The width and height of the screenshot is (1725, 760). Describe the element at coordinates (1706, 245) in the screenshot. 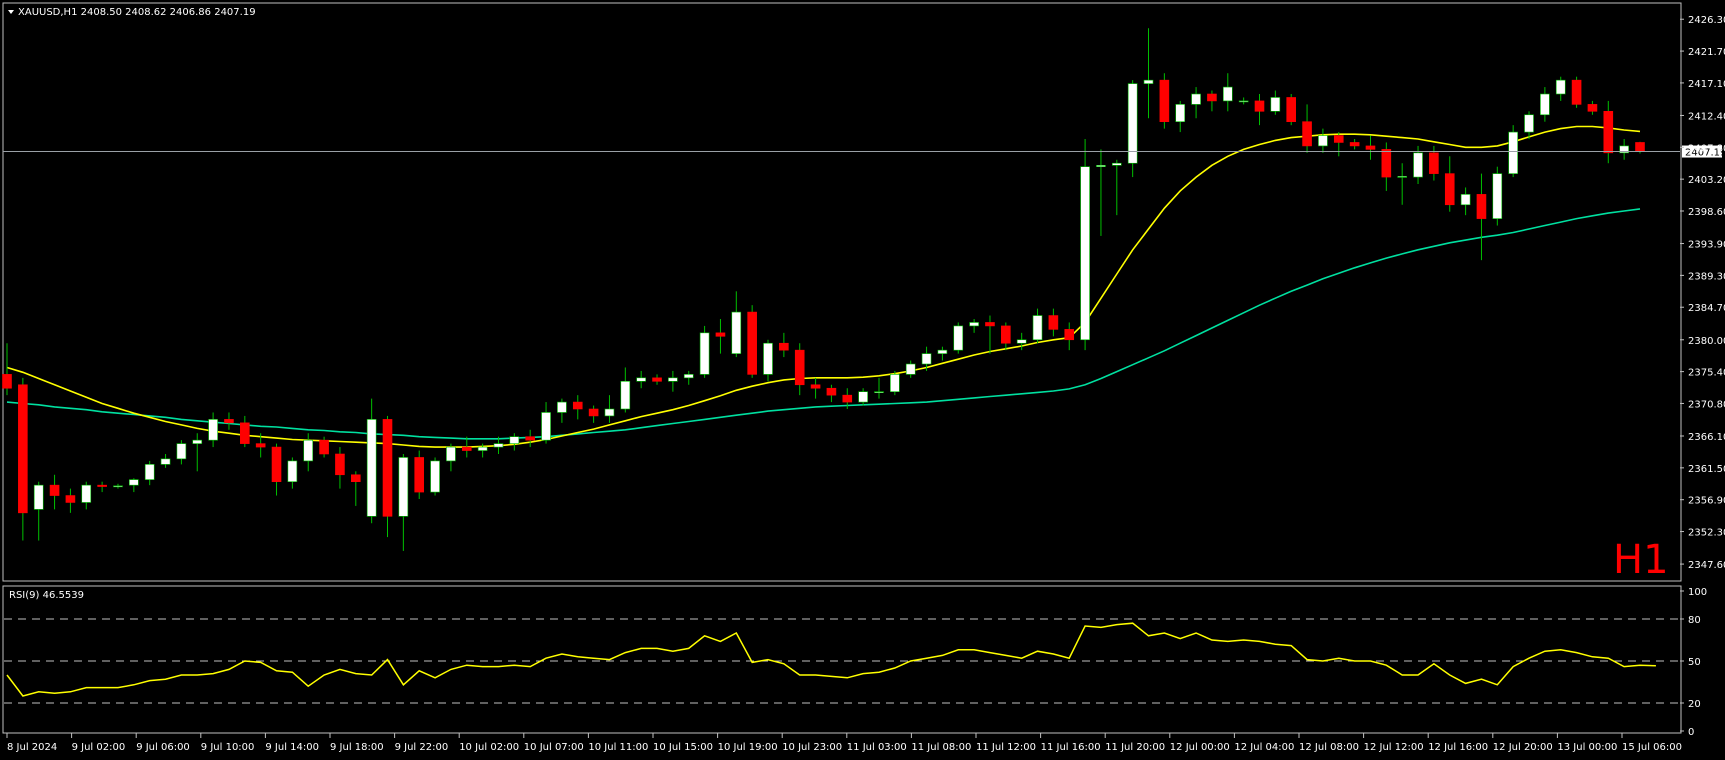

I see `price-tick-label: 2393.90` at that location.